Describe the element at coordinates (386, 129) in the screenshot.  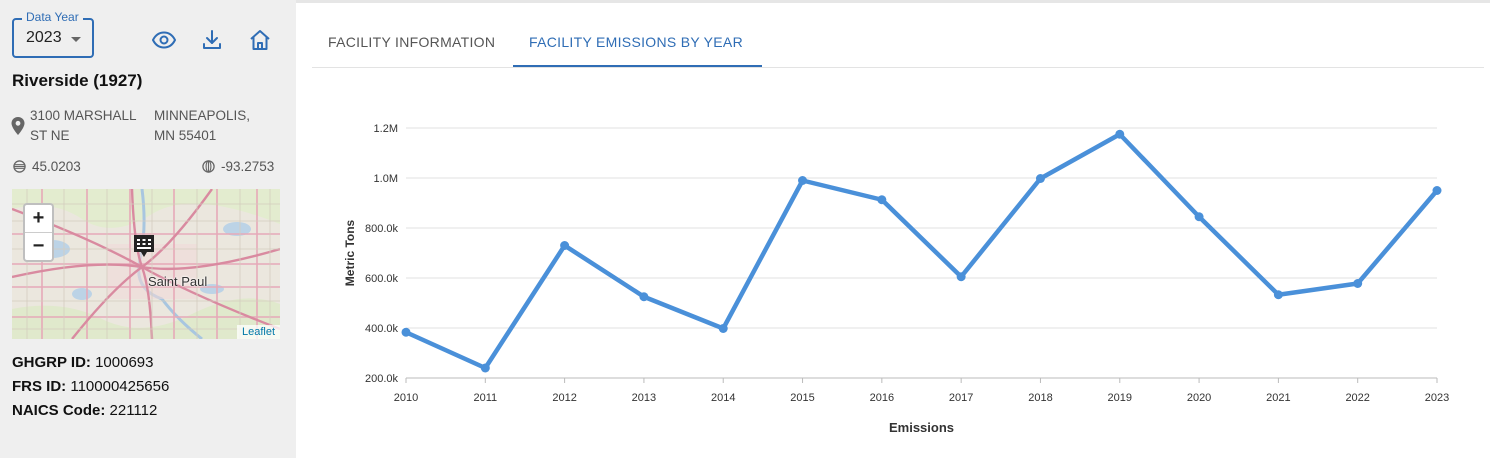
I see `y-tick-label: 1.2M` at that location.